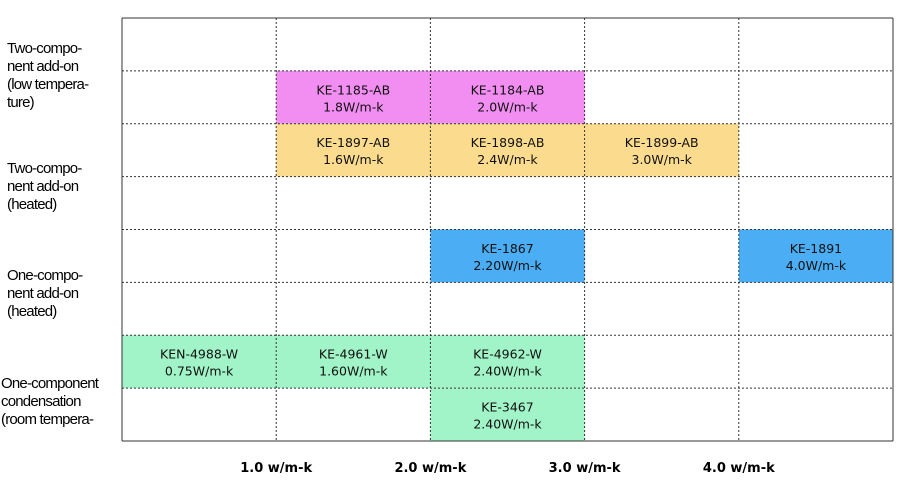 This screenshot has height=488, width=907. Describe the element at coordinates (816, 248) in the screenshot. I see `product-name: KE-1891` at that location.